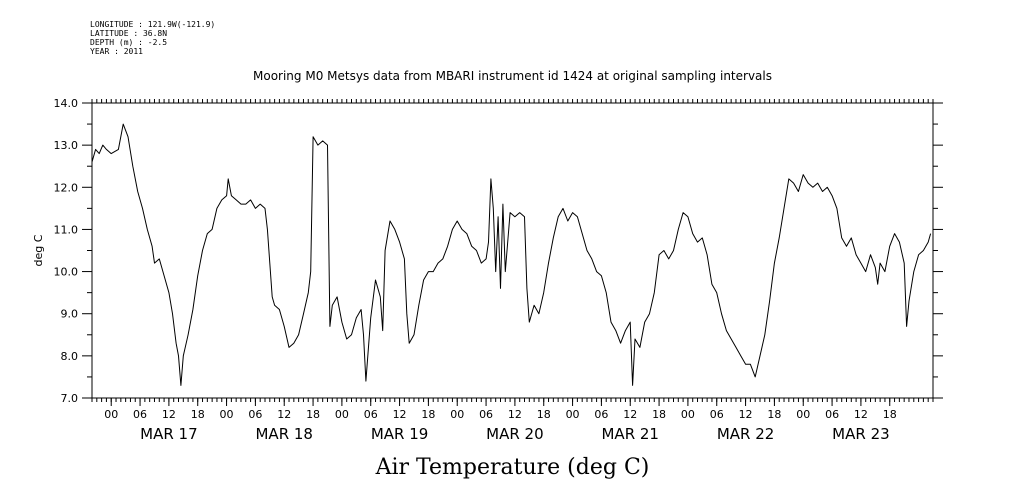 This screenshot has width=1009, height=504. What do you see at coordinates (66, 272) in the screenshot?
I see `y-tick-label: 10.0` at bounding box center [66, 272].